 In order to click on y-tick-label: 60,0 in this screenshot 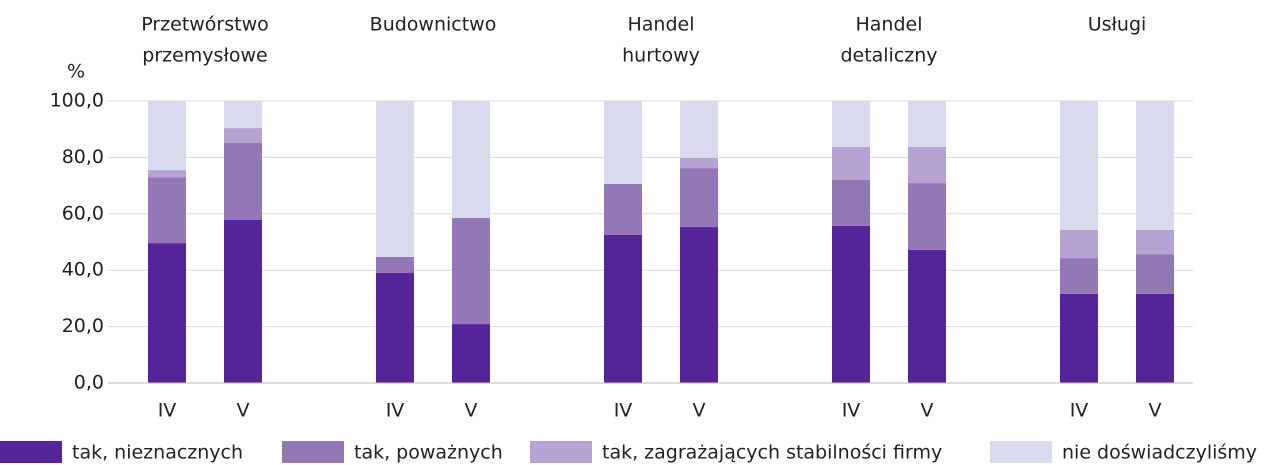, I will do `click(83, 213)`.